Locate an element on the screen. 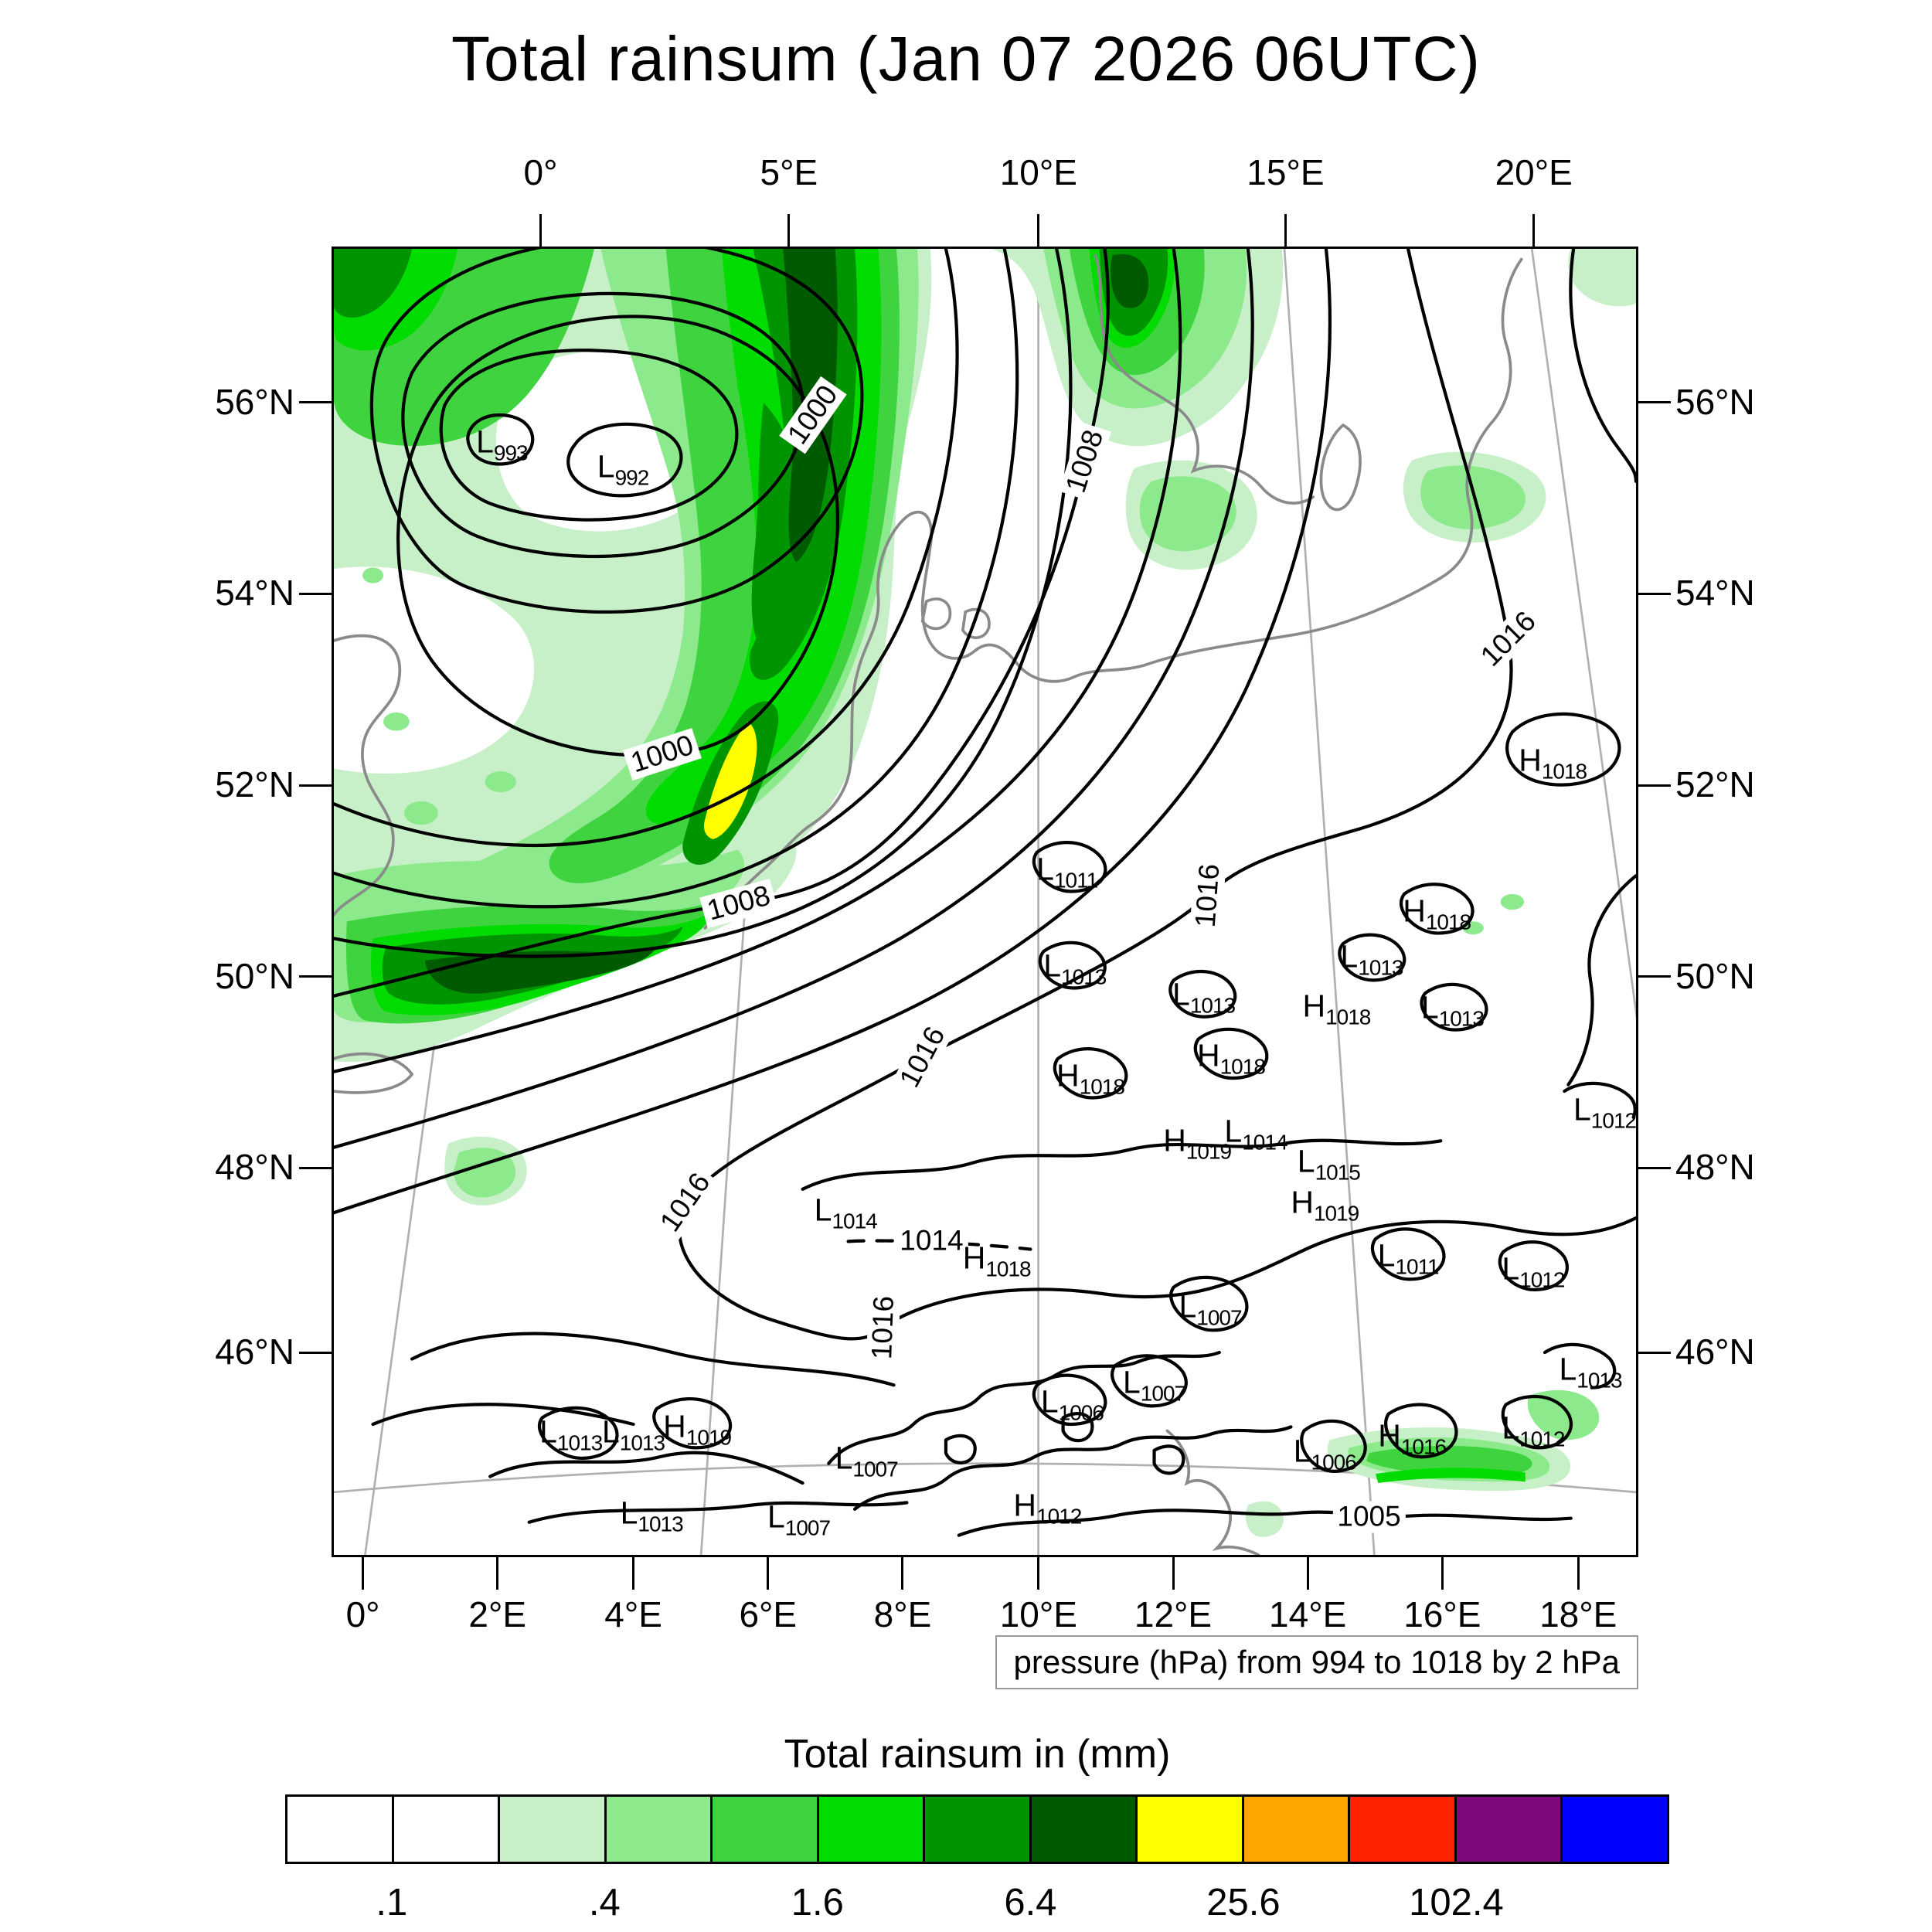  pressure-center: H1016 is located at coordinates (1412, 1438).